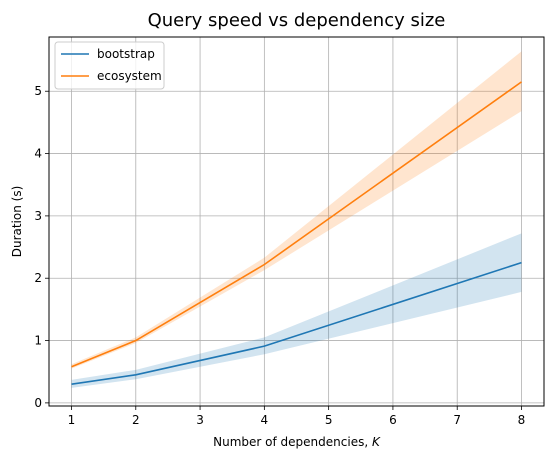 This screenshot has height=461, width=554. What do you see at coordinates (38, 216) in the screenshot?
I see `y-tick-label: 3` at bounding box center [38, 216].